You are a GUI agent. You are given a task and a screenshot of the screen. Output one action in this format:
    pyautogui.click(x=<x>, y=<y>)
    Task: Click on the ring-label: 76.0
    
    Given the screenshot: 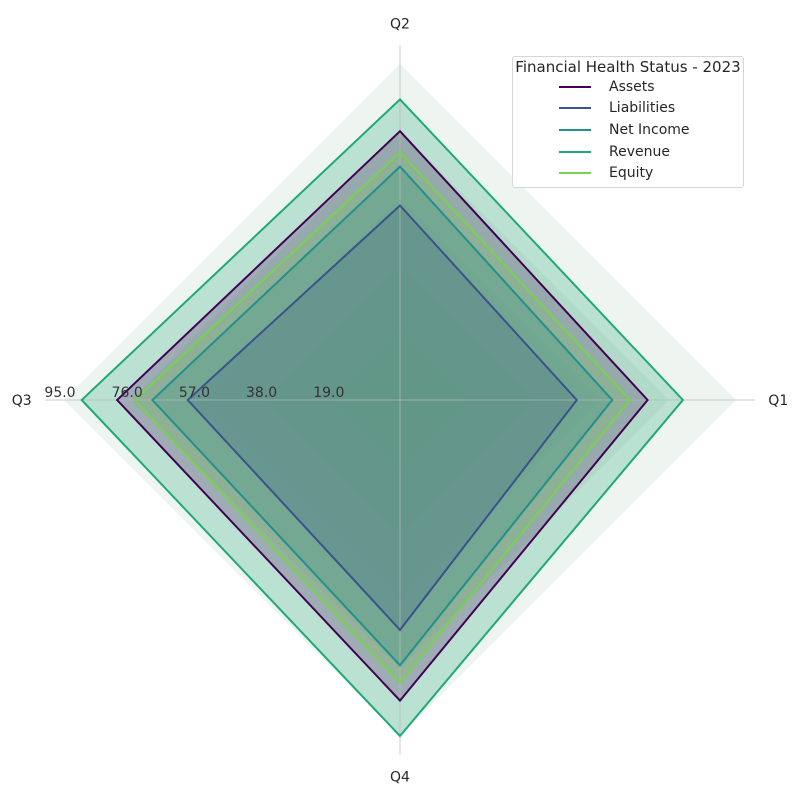 What is the action you would take?
    pyautogui.click(x=127, y=393)
    